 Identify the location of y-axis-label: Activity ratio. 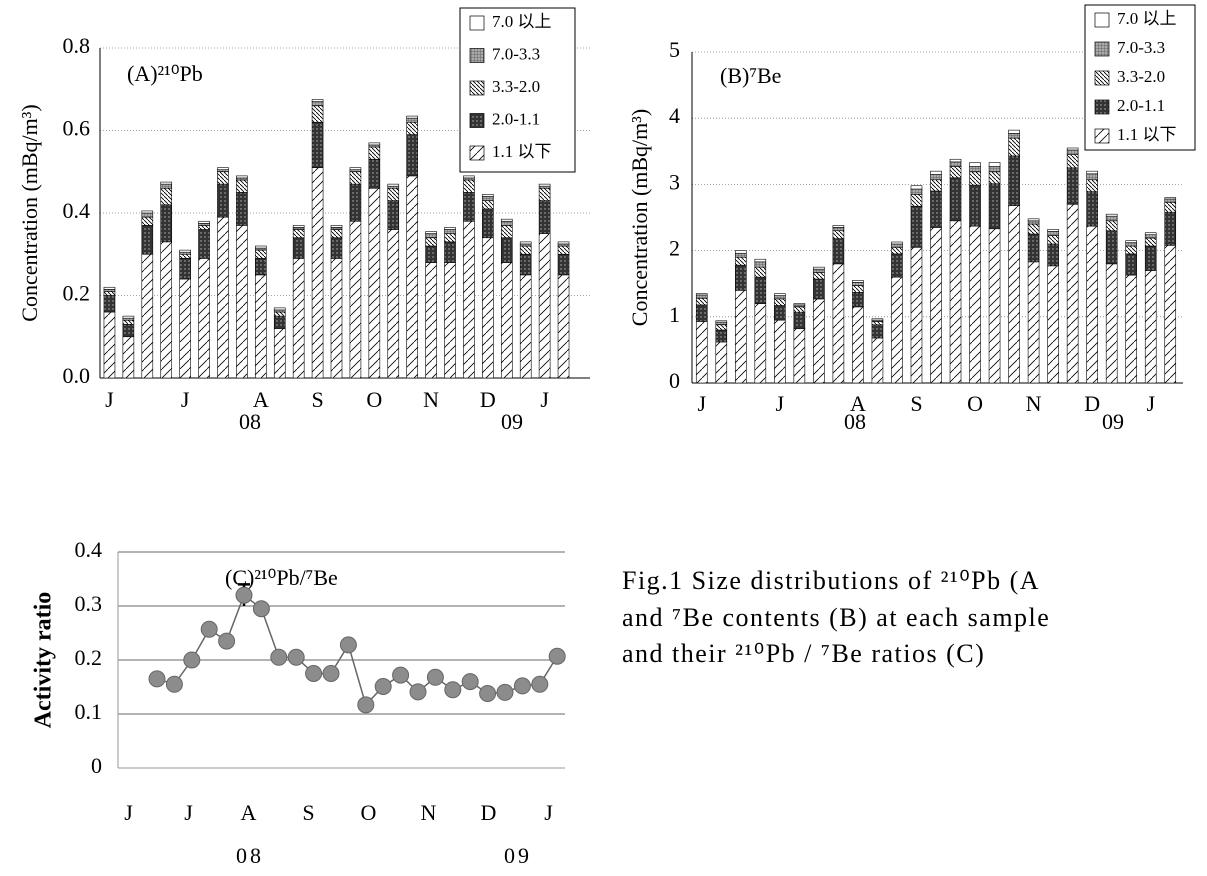
(44, 660).